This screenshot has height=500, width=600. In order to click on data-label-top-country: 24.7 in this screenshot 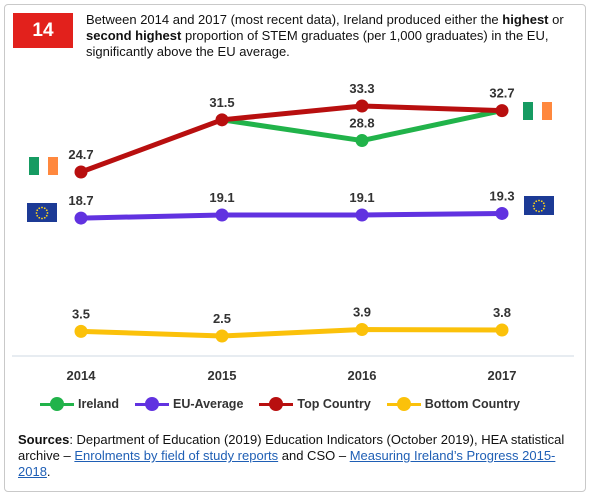, I will do `click(80, 154)`.